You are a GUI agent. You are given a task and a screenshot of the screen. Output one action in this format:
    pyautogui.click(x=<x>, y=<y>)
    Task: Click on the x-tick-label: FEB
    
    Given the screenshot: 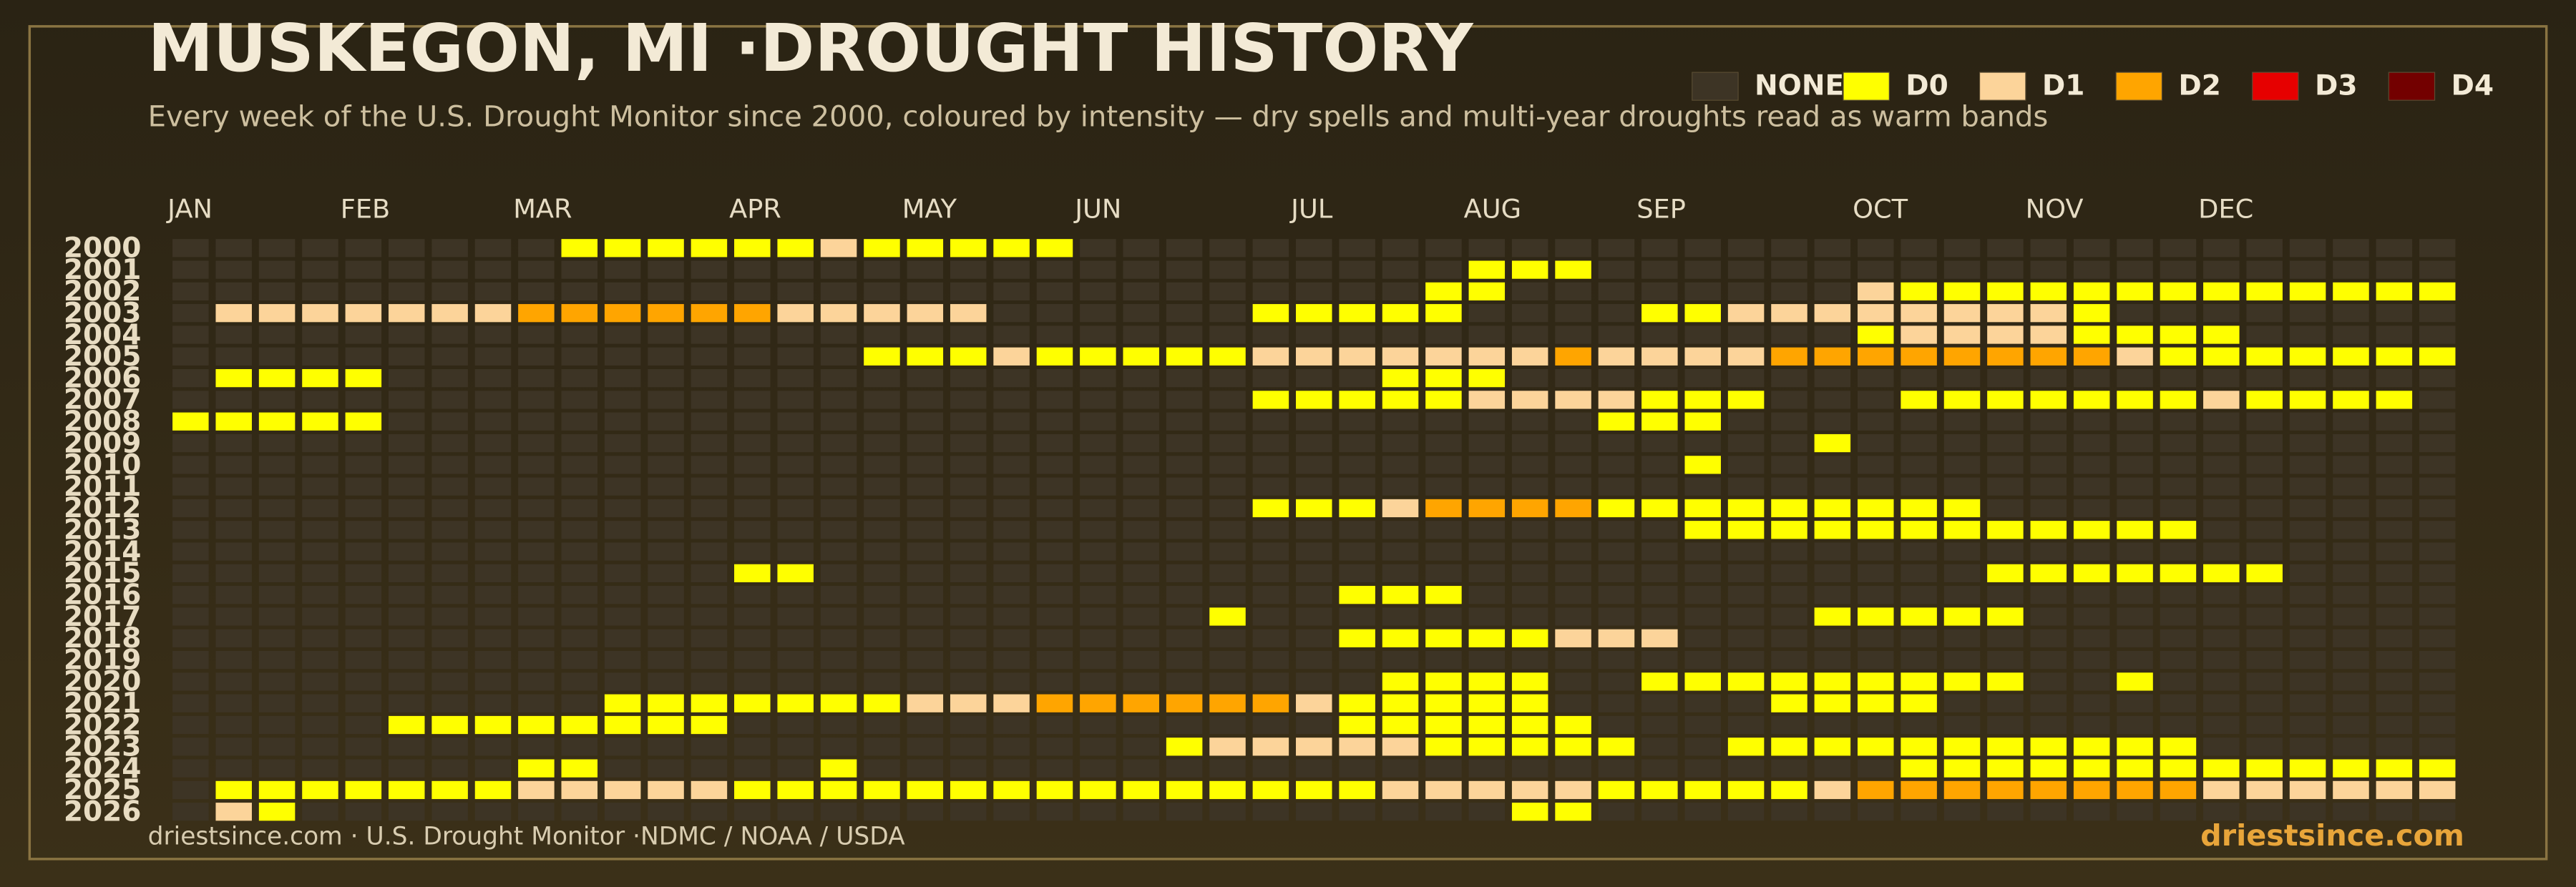 What is the action you would take?
    pyautogui.click(x=366, y=209)
    